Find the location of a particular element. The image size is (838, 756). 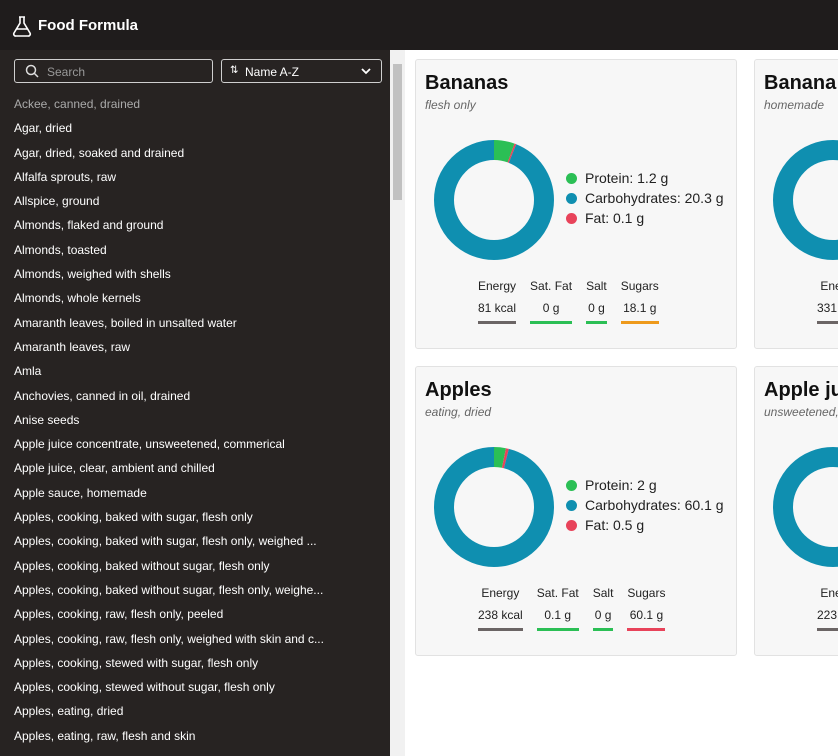

legend-item: Fat: 0.5 g is located at coordinates (605, 525).